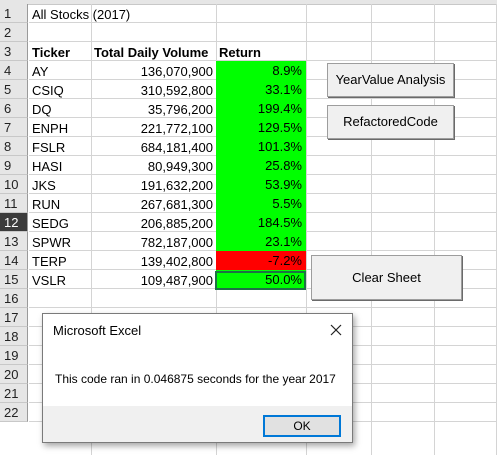  Describe the element at coordinates (42, 109) in the screenshot. I see `ticker-cell: DQ` at that location.